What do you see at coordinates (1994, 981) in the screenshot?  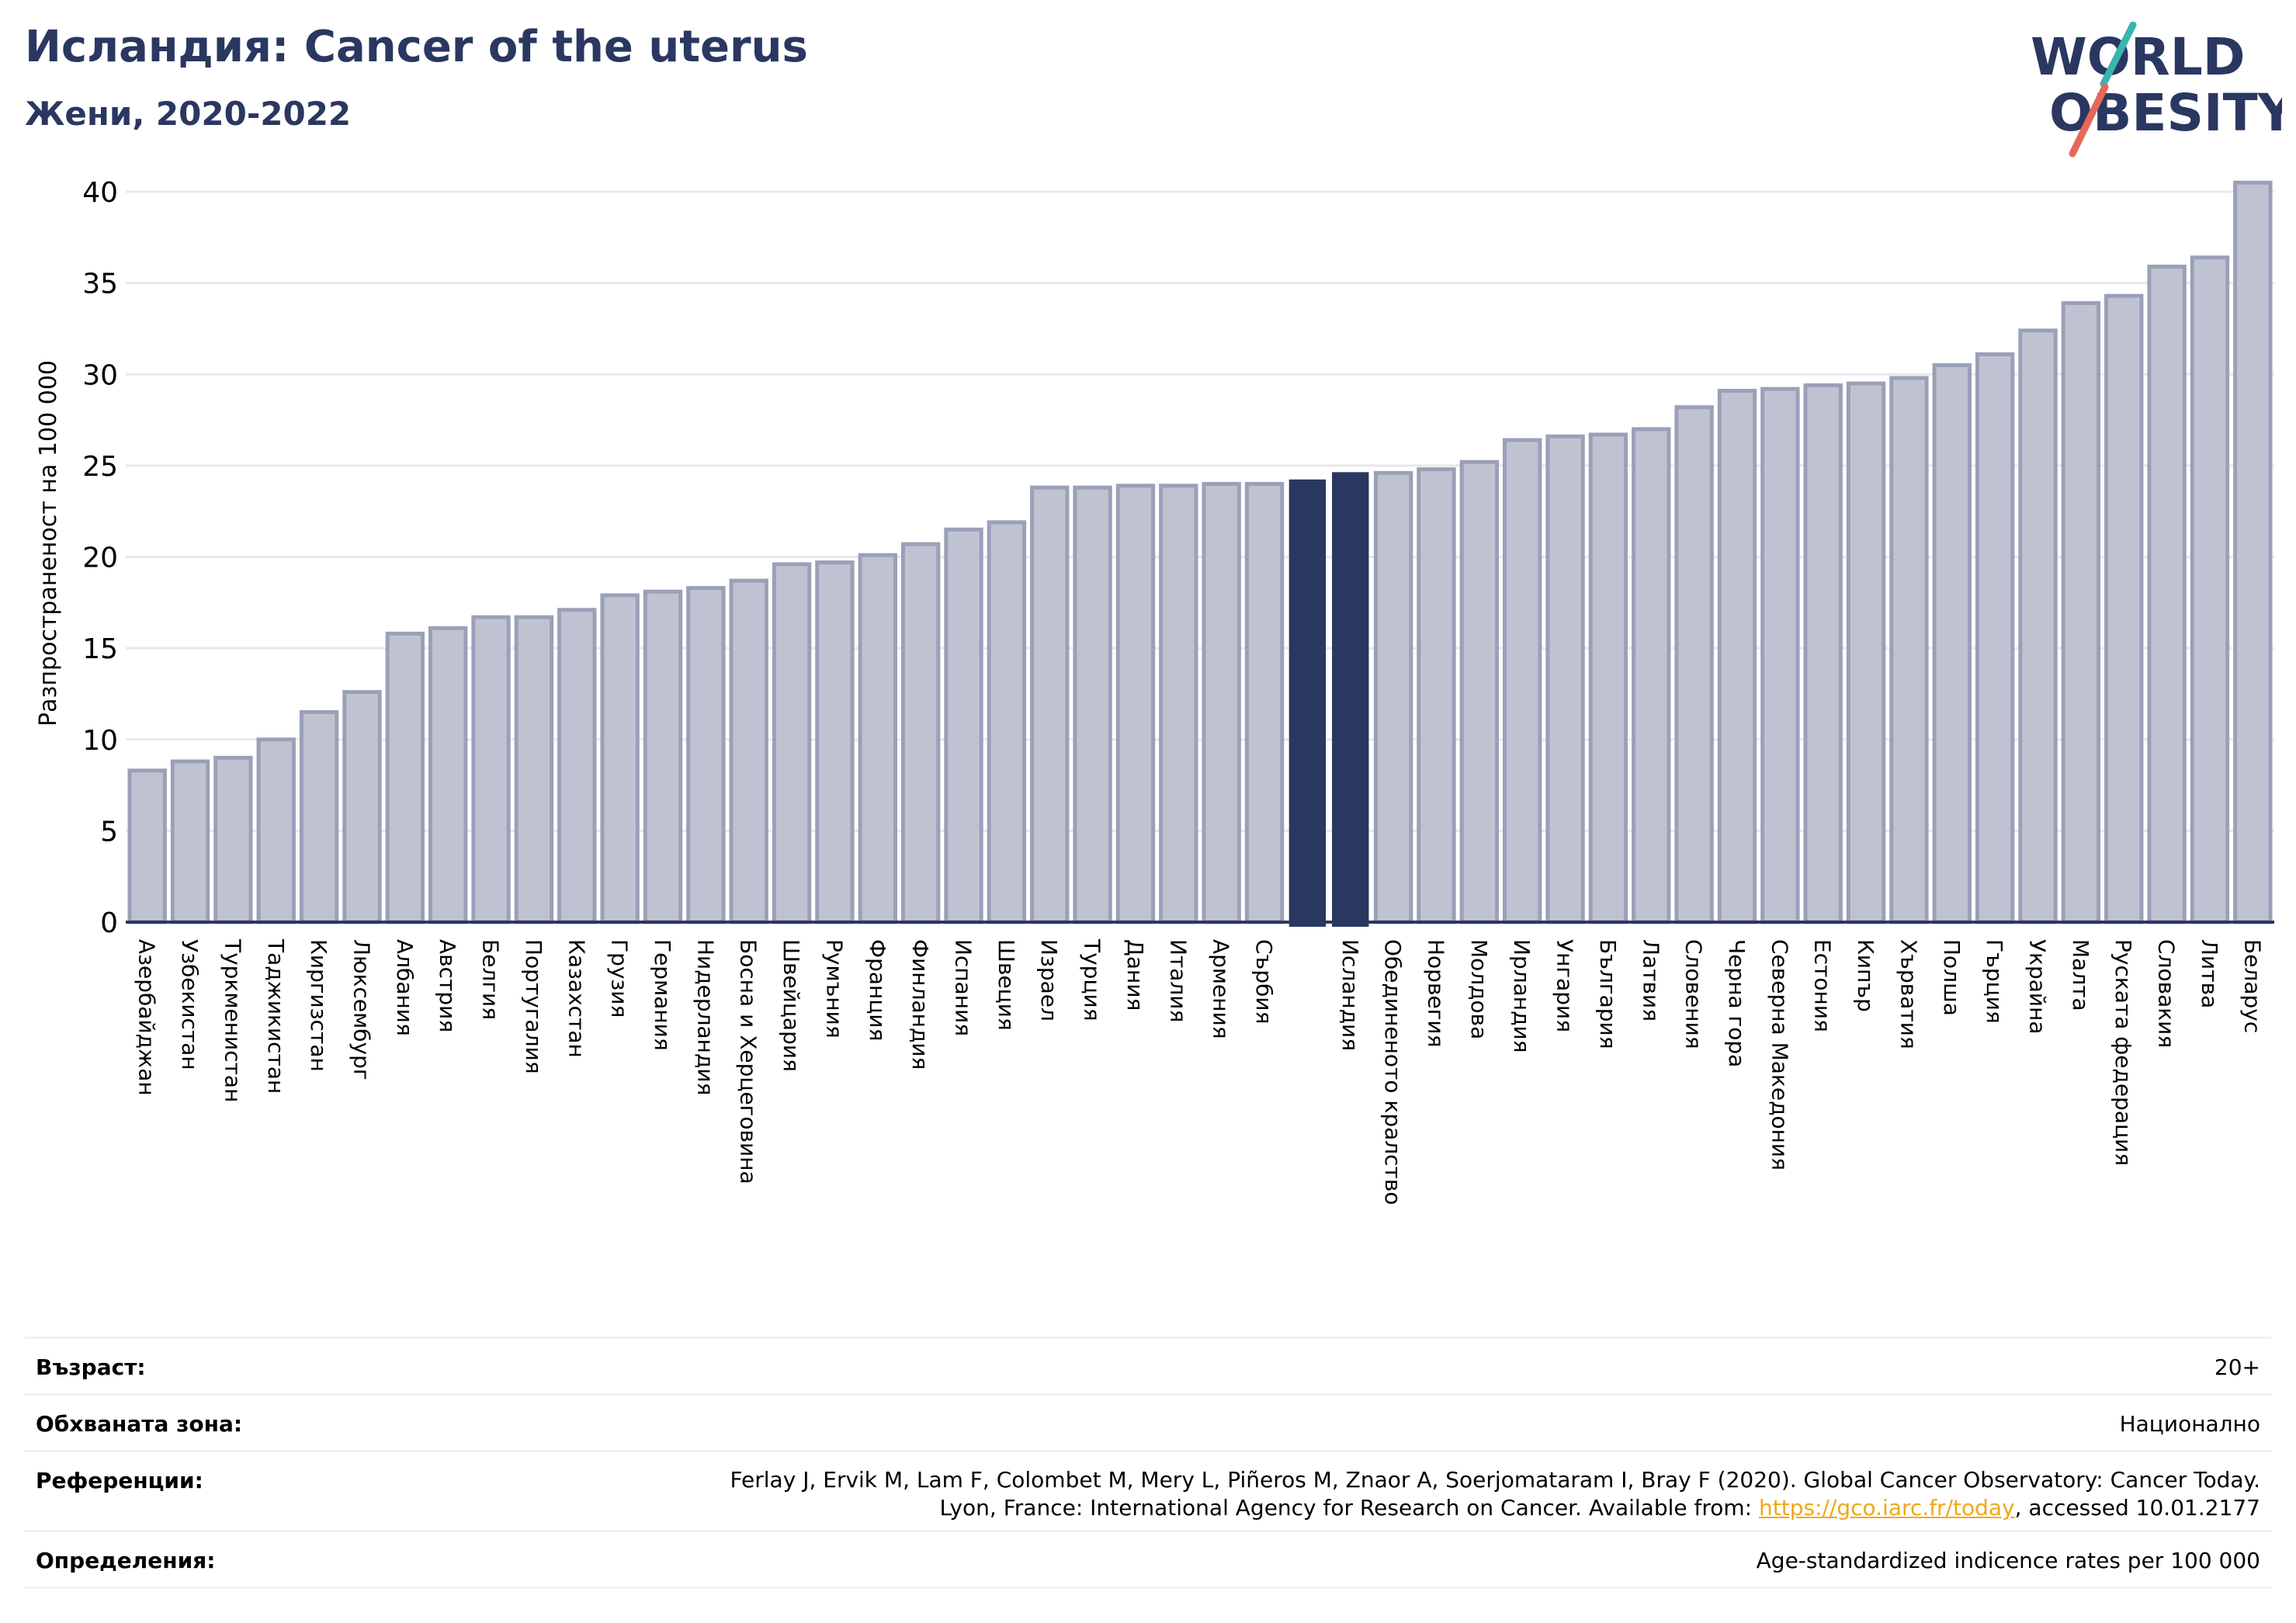 I see `x-tick-label: Гърция` at bounding box center [1994, 981].